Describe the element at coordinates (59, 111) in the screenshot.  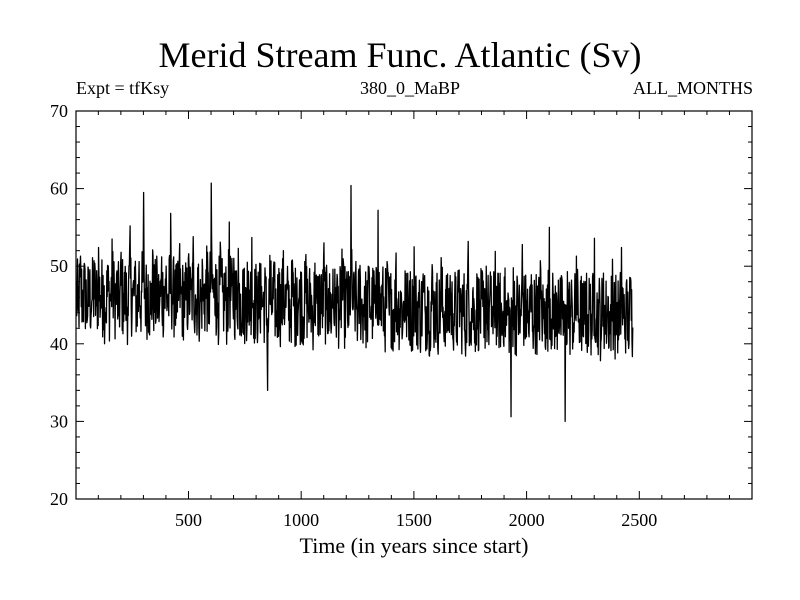
I see `y-tick-label: 70` at that location.